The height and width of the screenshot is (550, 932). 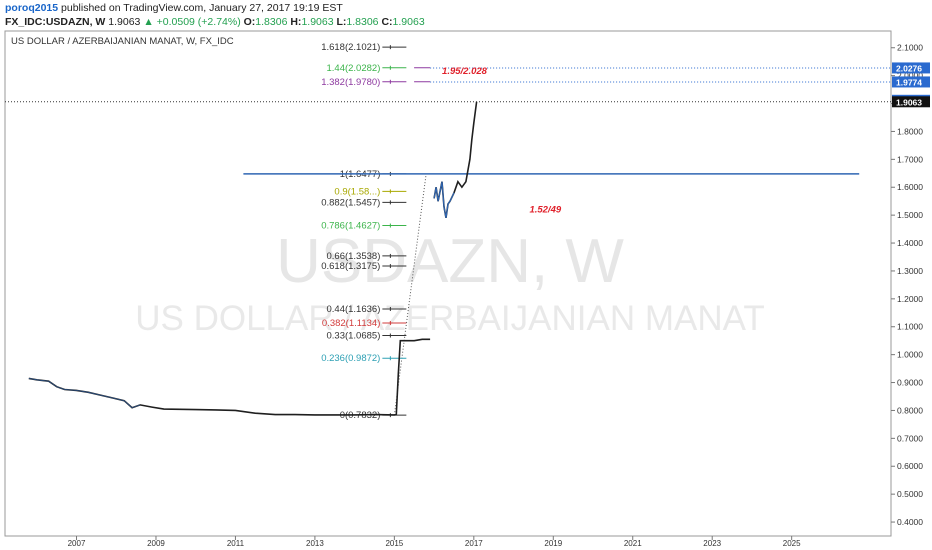 I want to click on price-tag-label: 1.9774, so click(x=909, y=82).